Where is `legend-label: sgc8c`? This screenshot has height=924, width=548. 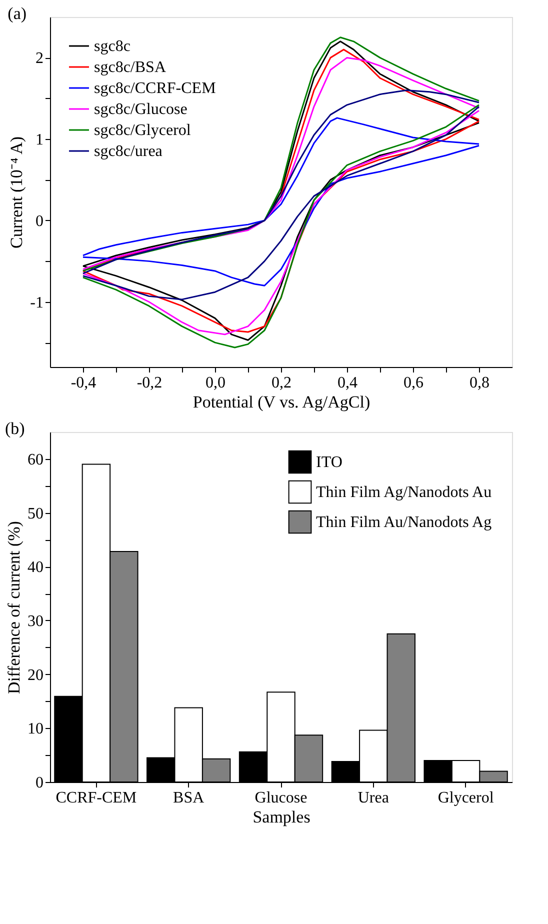
legend-label: sgc8c is located at coordinates (112, 46).